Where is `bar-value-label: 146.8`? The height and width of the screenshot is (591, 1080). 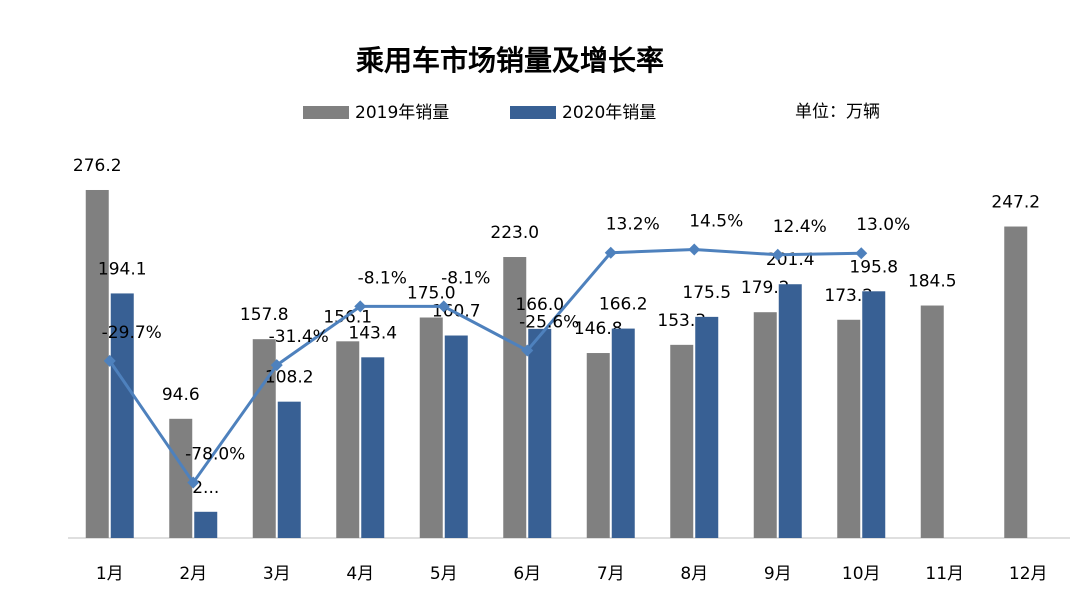
bar-value-label: 146.8 is located at coordinates (598, 329).